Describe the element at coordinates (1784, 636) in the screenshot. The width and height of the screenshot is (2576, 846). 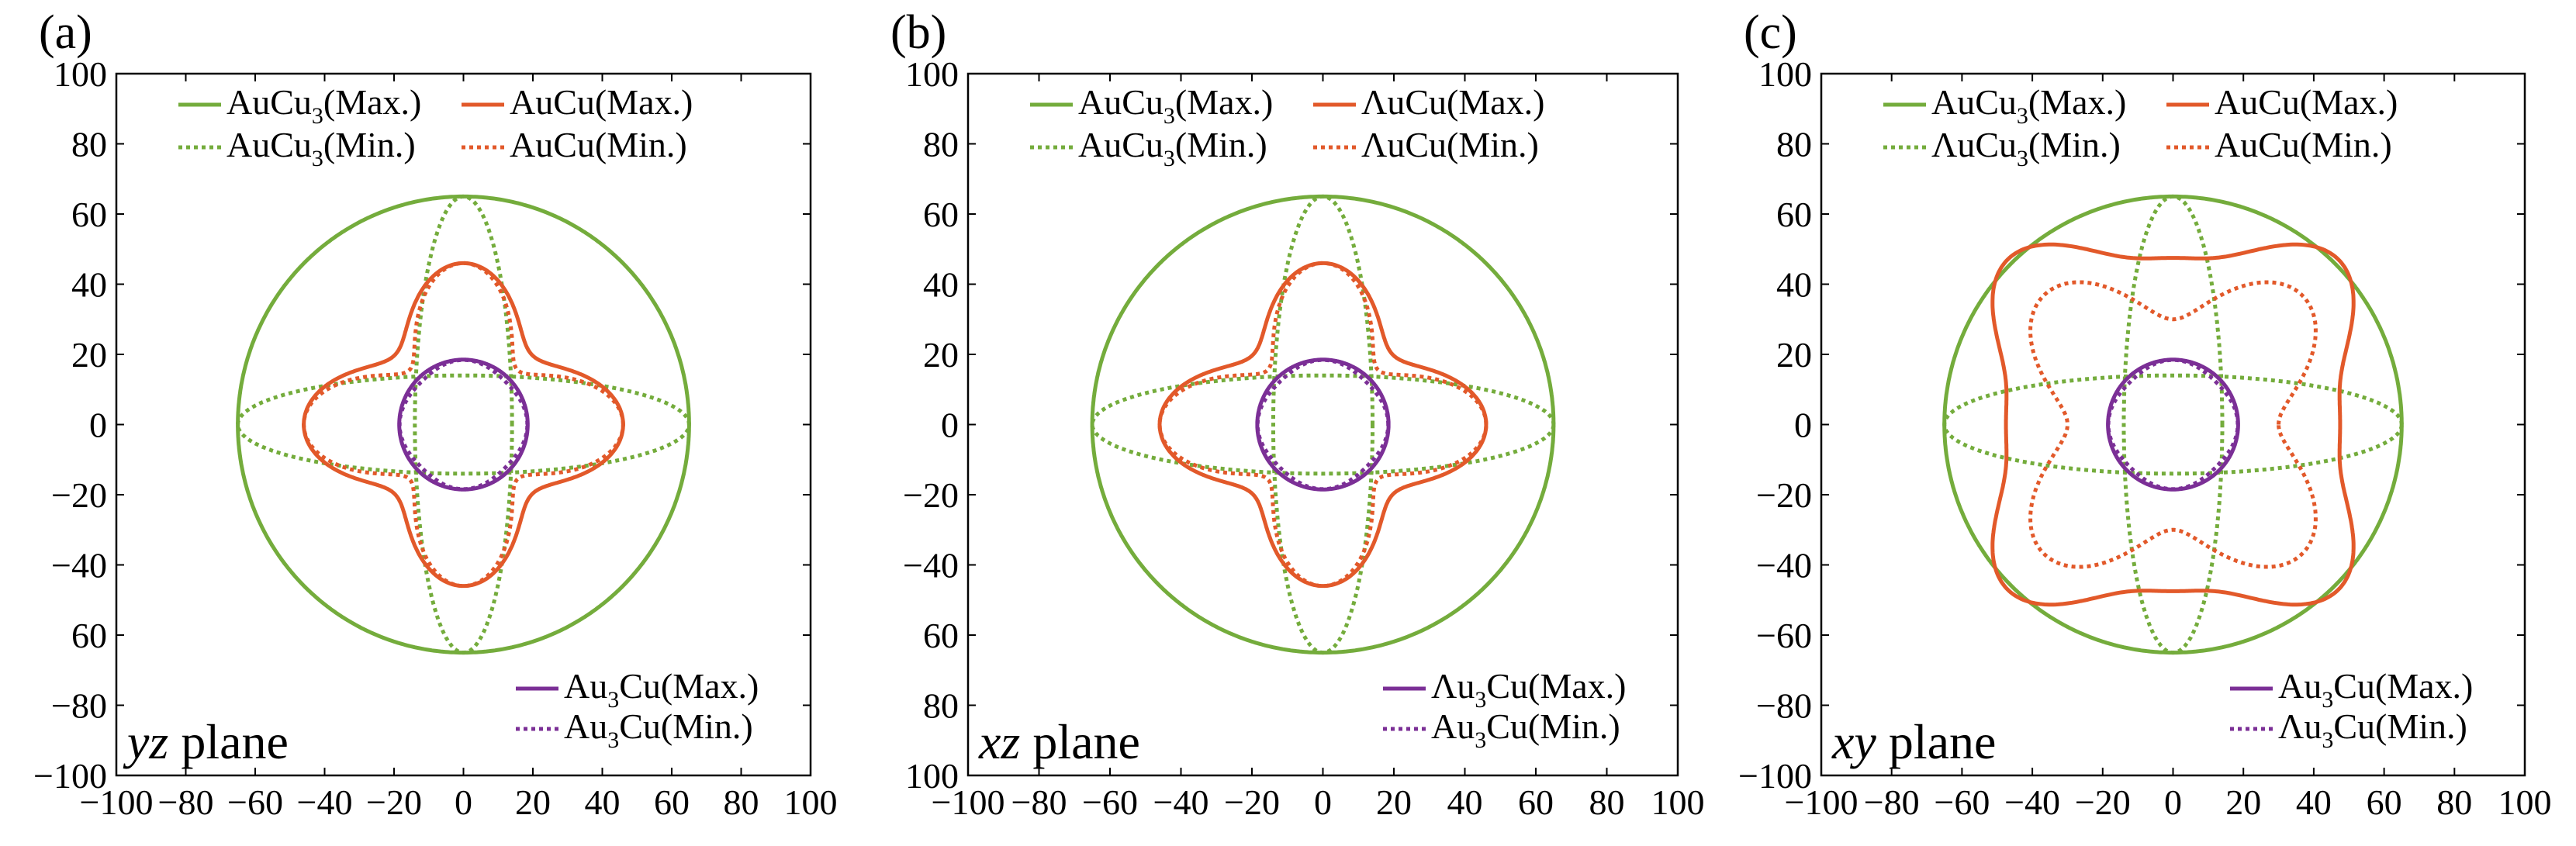
I see `y-tick-label: −60` at that location.